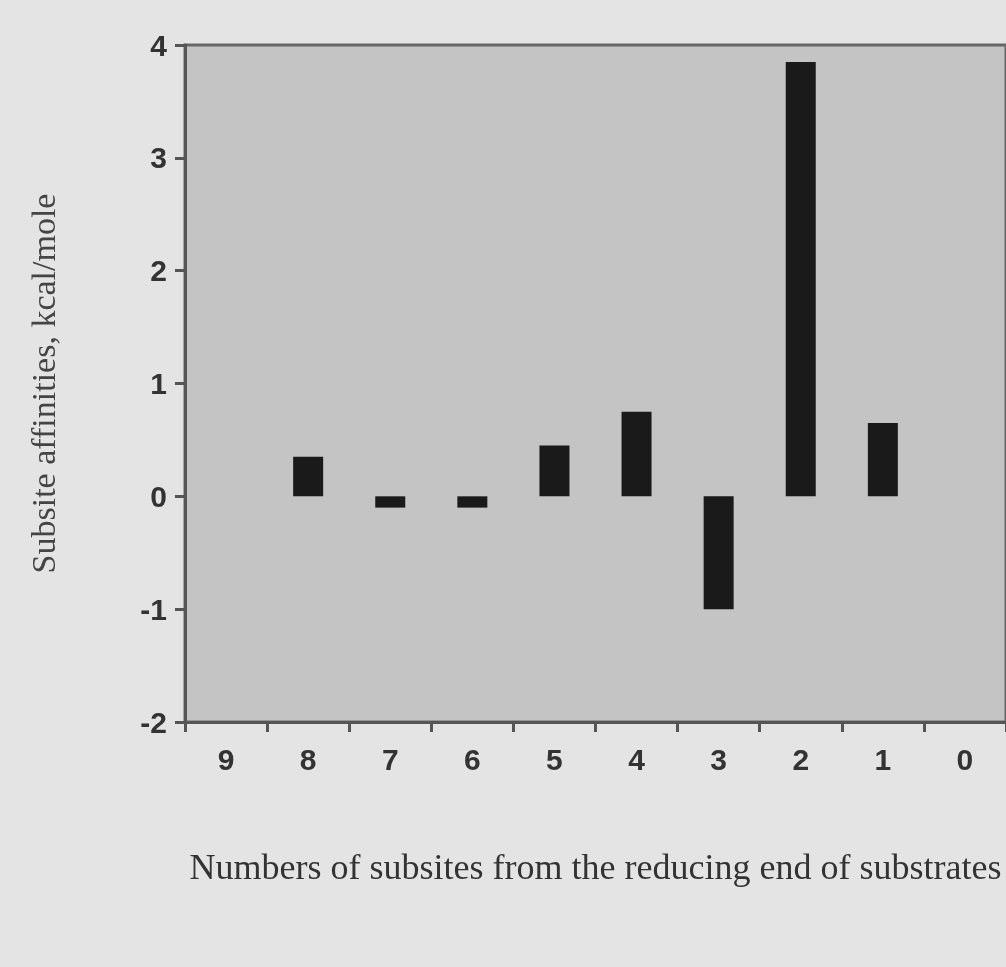  I want to click on y-tick-label: 1, so click(158, 383).